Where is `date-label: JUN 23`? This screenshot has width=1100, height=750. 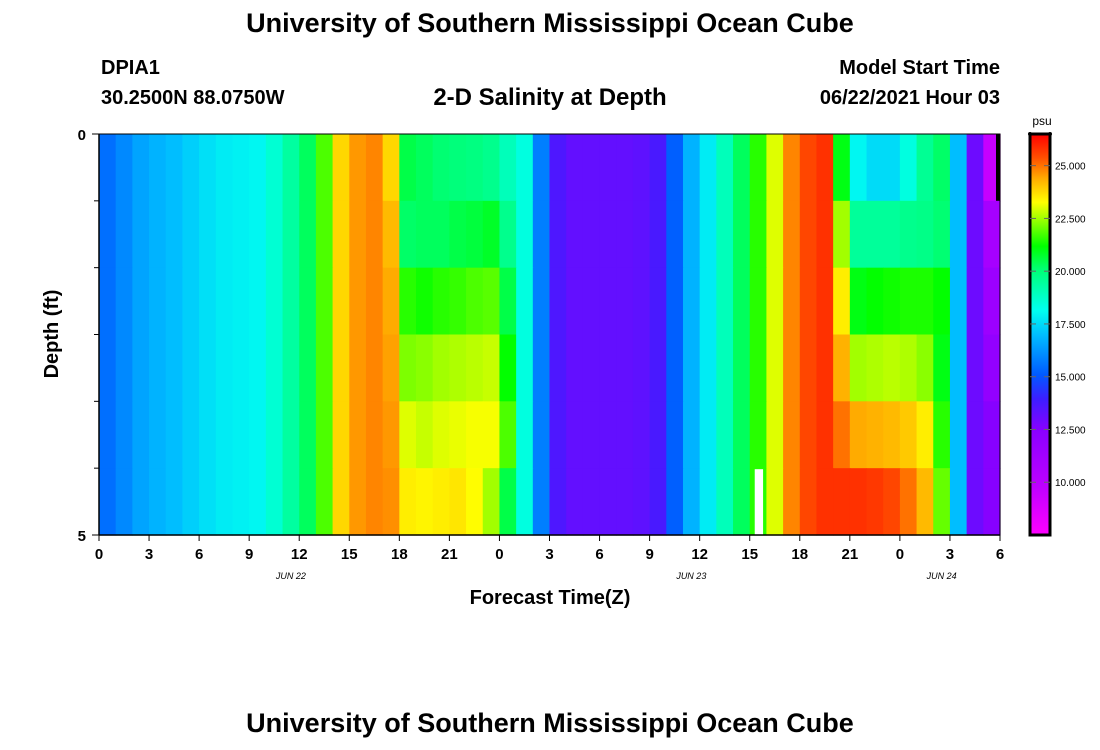 date-label: JUN 23 is located at coordinates (690, 576).